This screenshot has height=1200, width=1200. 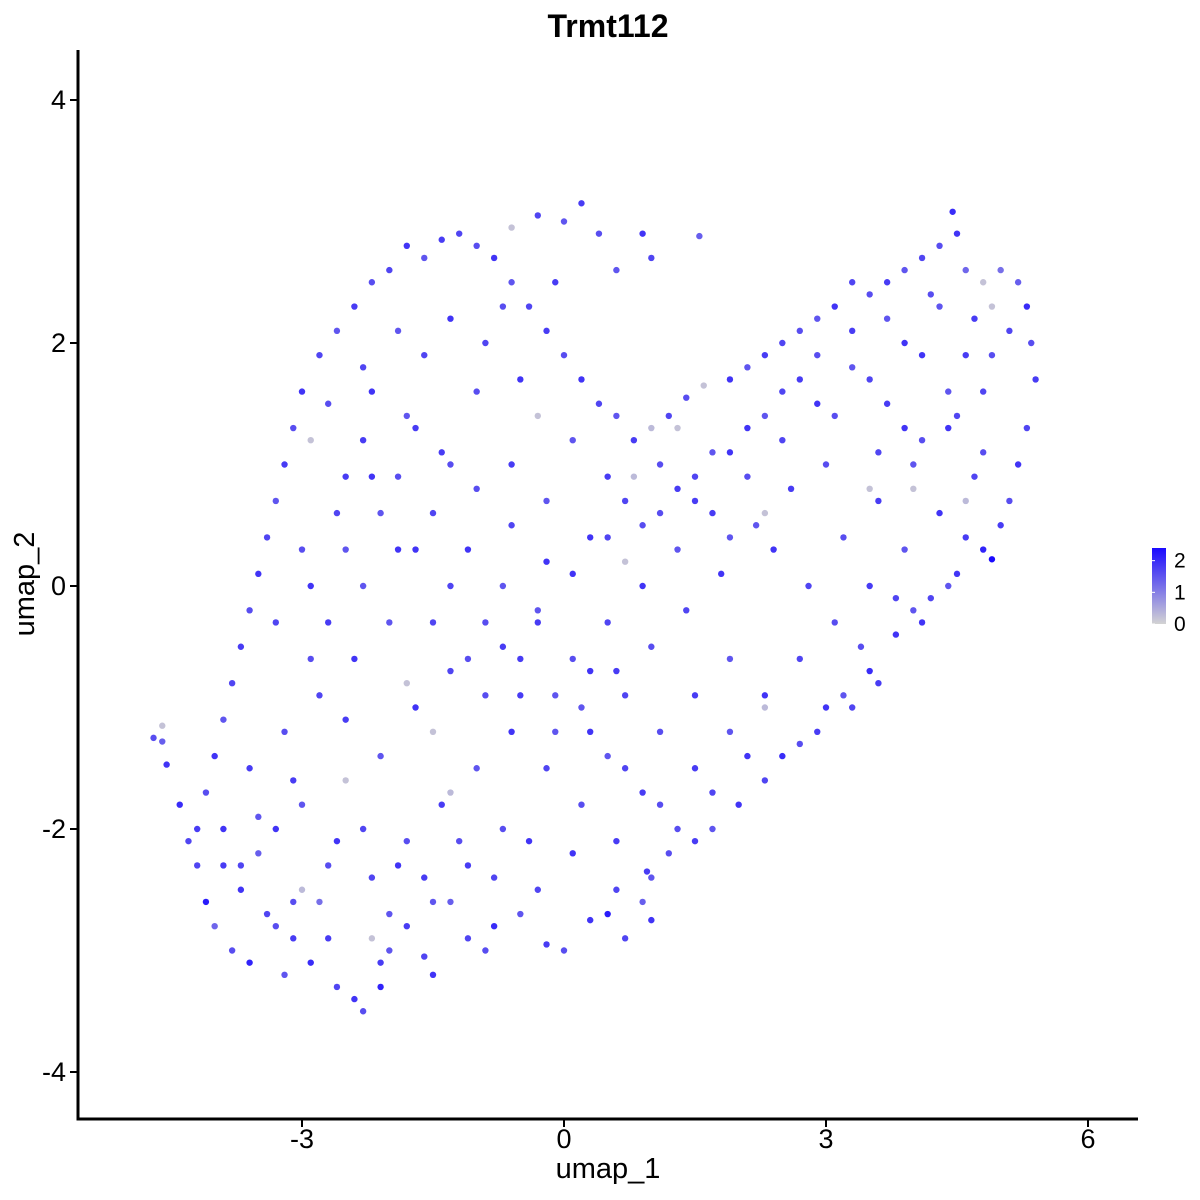 I want to click on legend-tick-label: 2, so click(x=1180, y=561).